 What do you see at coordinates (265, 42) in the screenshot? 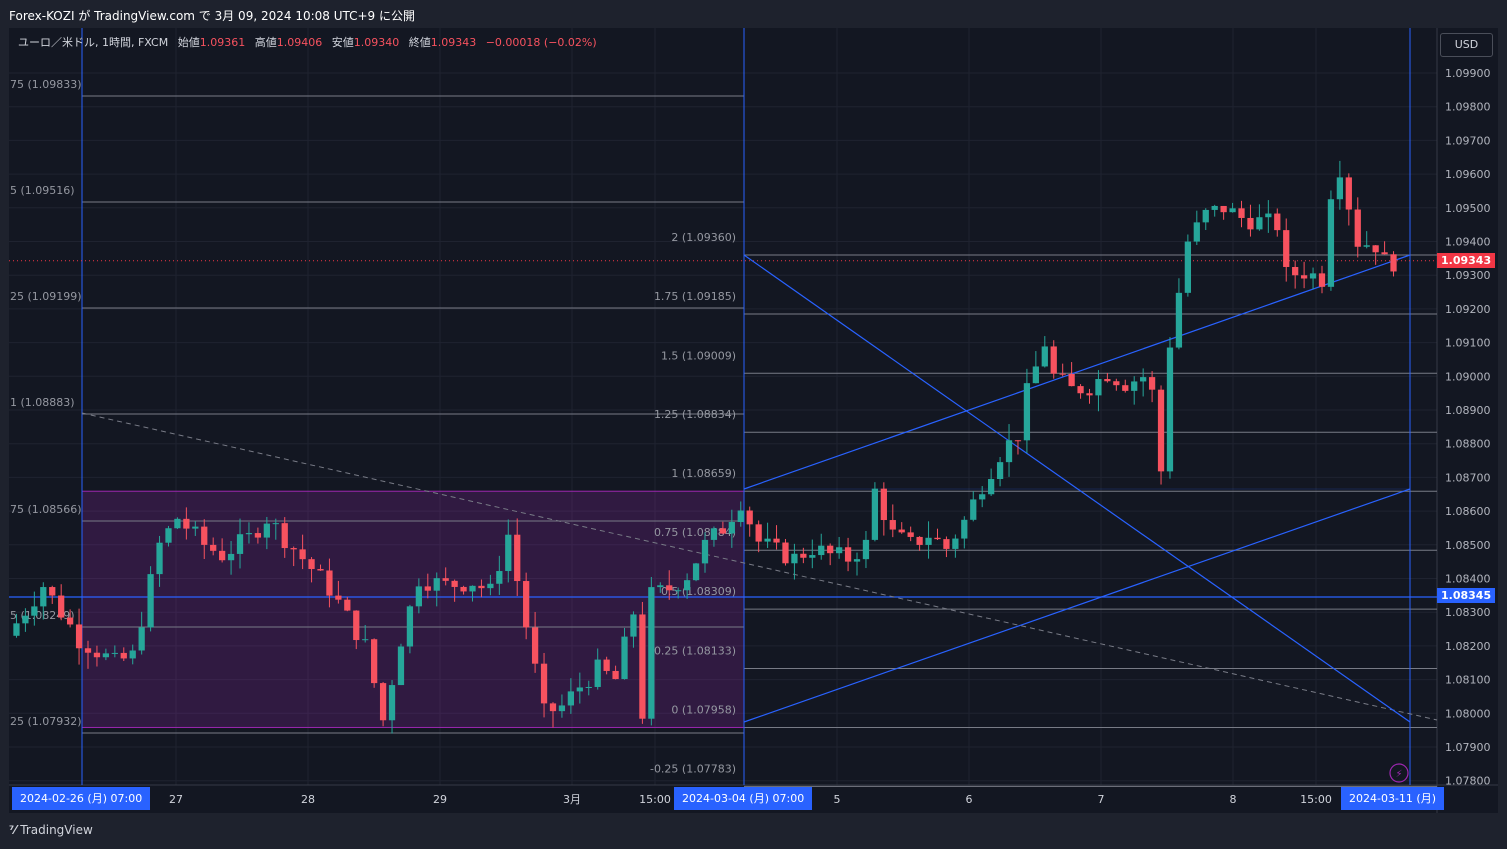
I see `high-label: 高値` at bounding box center [265, 42].